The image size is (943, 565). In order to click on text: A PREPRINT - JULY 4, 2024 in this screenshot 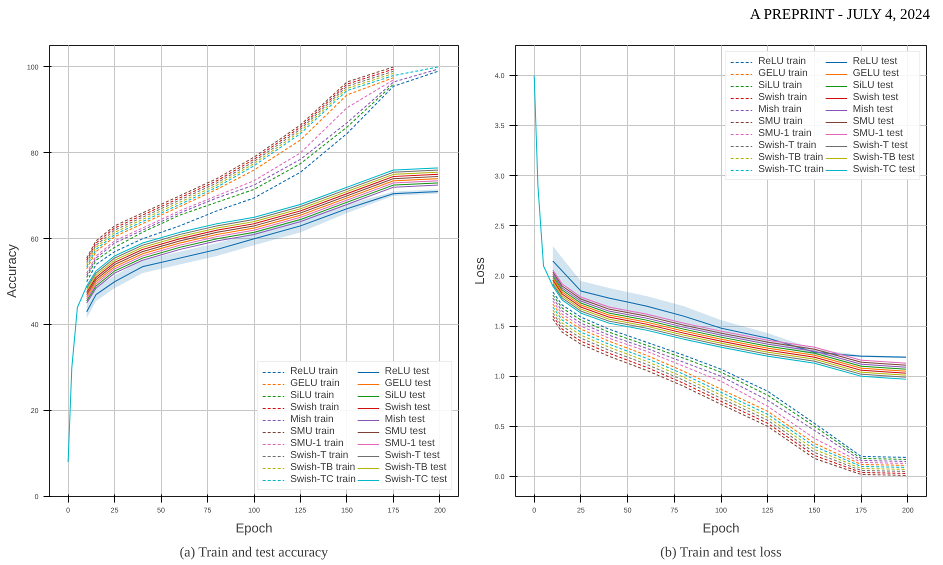, I will do `click(839, 15)`.